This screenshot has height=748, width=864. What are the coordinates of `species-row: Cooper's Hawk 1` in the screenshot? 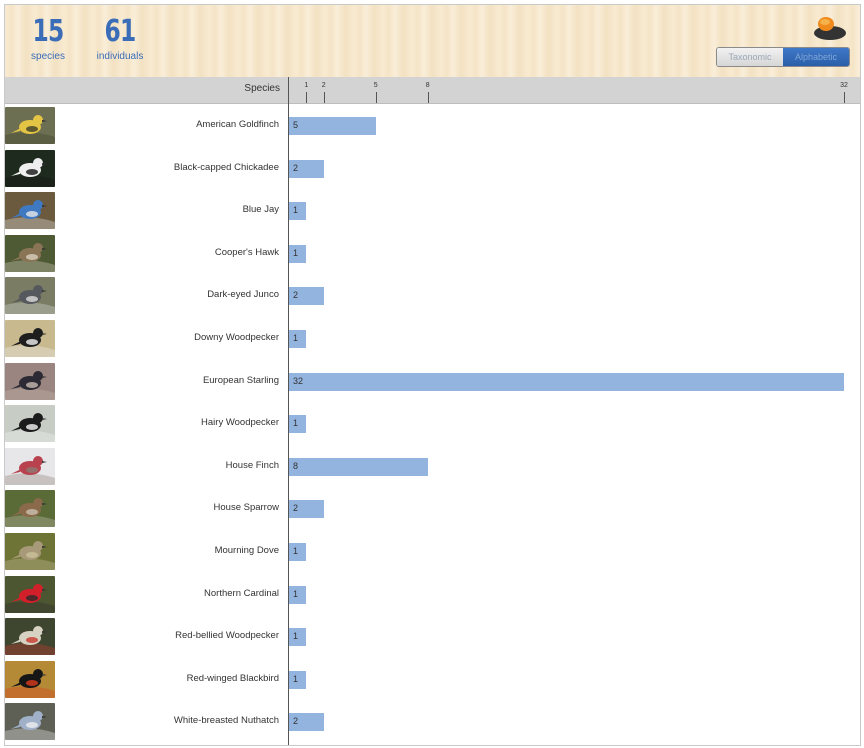 It's located at (432, 253).